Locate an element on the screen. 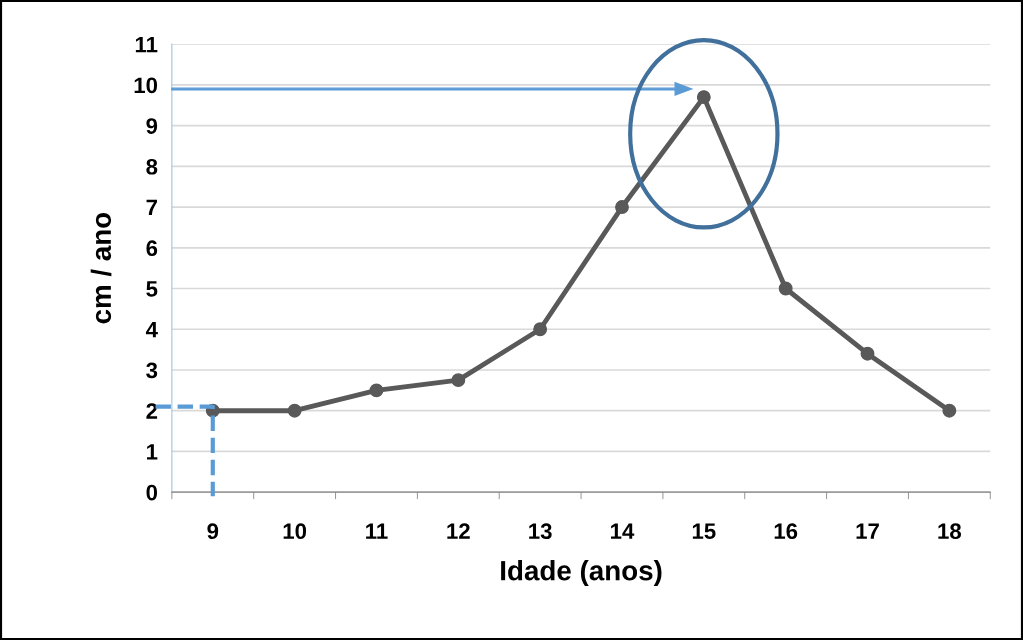 Image resolution: width=1023 pixels, height=640 pixels. x-tick-label: 12 is located at coordinates (458, 531).